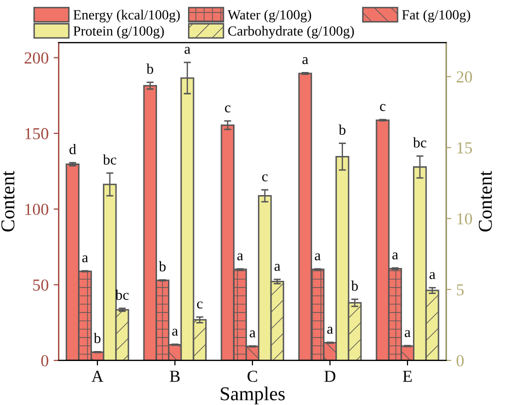 This screenshot has height=405, width=510. What do you see at coordinates (464, 218) in the screenshot?
I see `y2-tick-label: 10` at bounding box center [464, 218].